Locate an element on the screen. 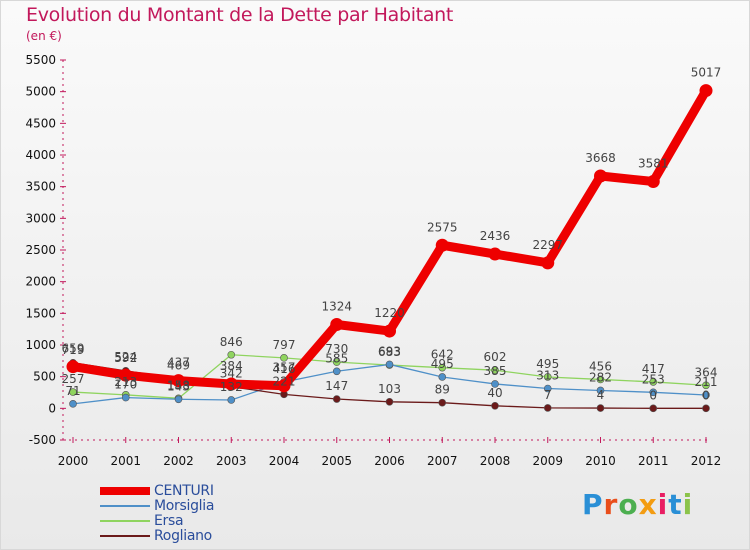  logo-letter: x is located at coordinates (648, 504).